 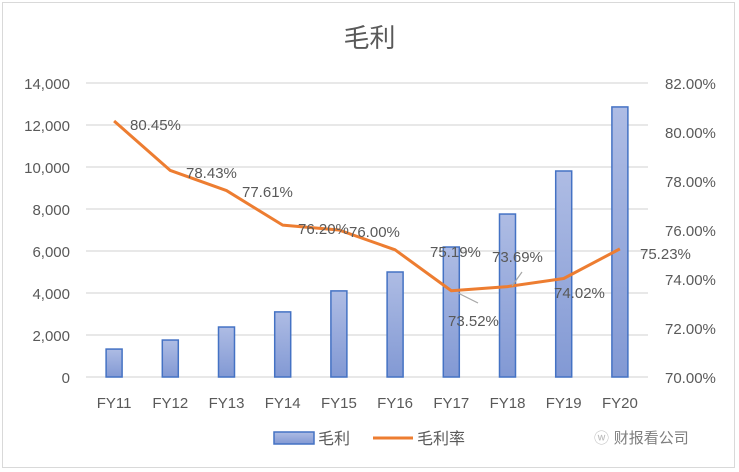 What do you see at coordinates (47, 126) in the screenshot?
I see `left-axis-tick: 12,000` at bounding box center [47, 126].